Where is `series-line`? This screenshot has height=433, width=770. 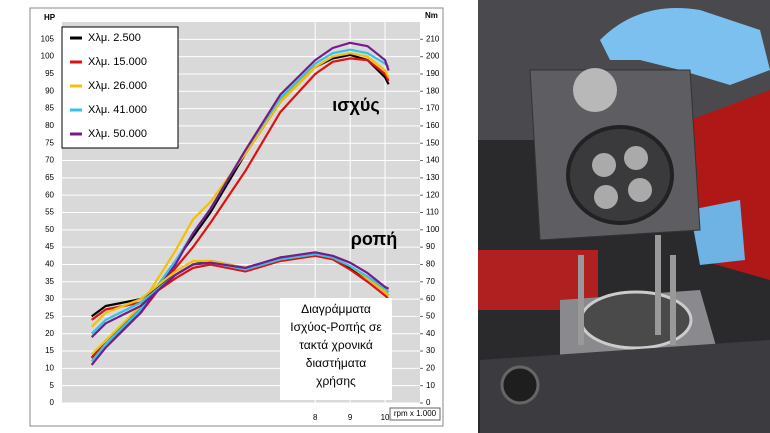
series-line is located at coordinates (240, 294).